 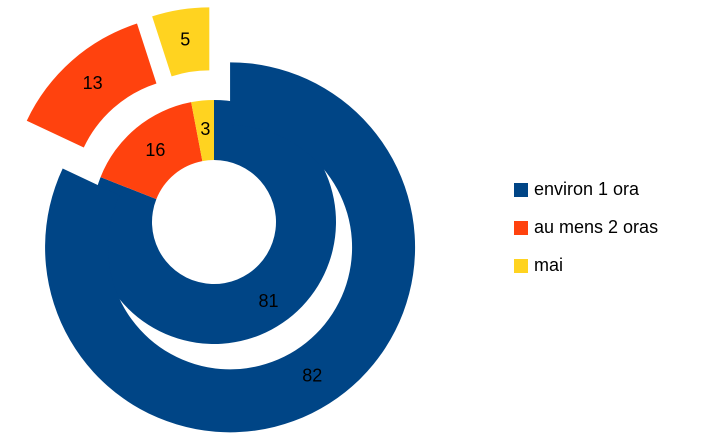 What do you see at coordinates (596, 227) in the screenshot?
I see `legend-label: au mens 2 oras` at bounding box center [596, 227].